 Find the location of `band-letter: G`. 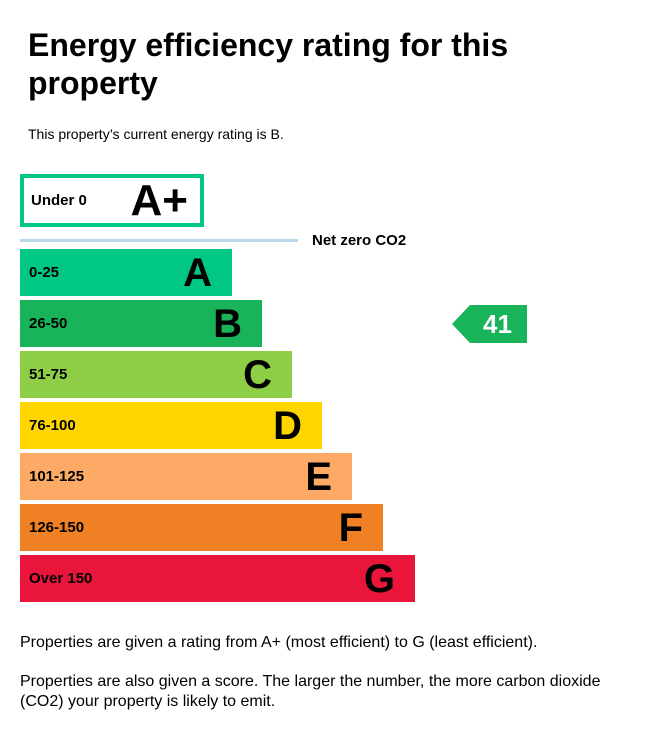

band-letter: G is located at coordinates (379, 578).